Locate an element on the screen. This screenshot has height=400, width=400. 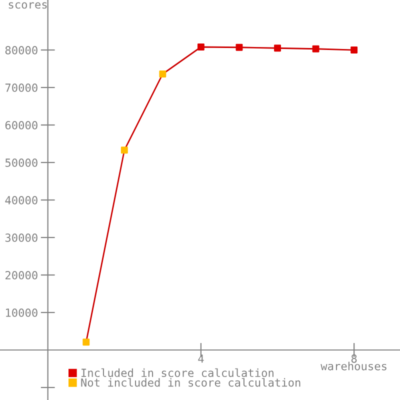
y-tick-label: 40000 is located at coordinates (21, 200).